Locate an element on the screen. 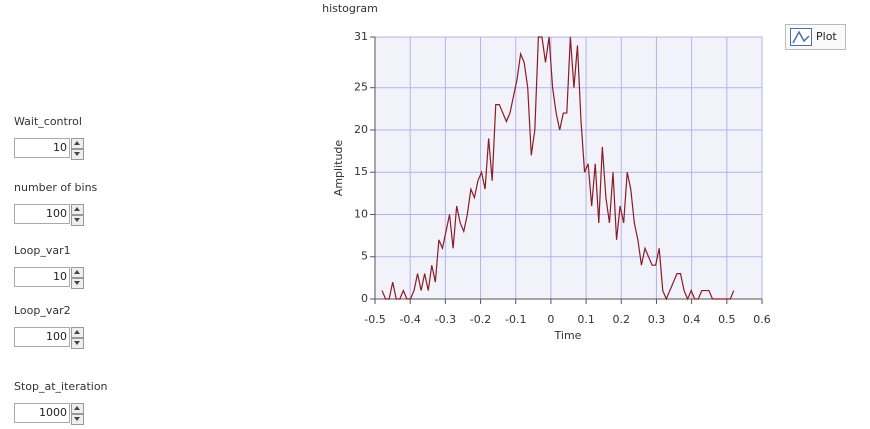  x-tick-label: 0.5 is located at coordinates (727, 319).